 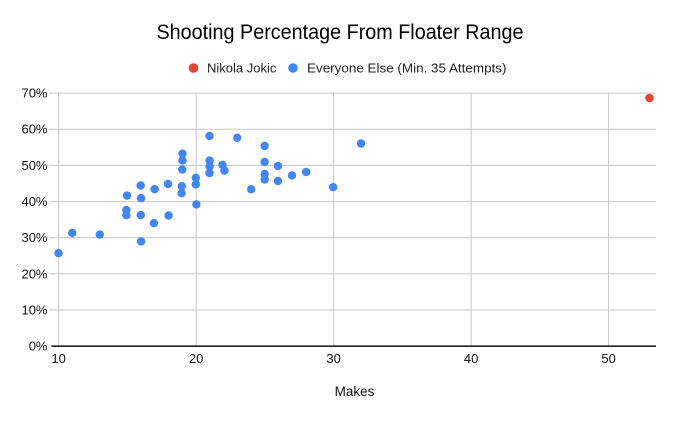 I want to click on svg-text: 20, so click(x=196, y=358).